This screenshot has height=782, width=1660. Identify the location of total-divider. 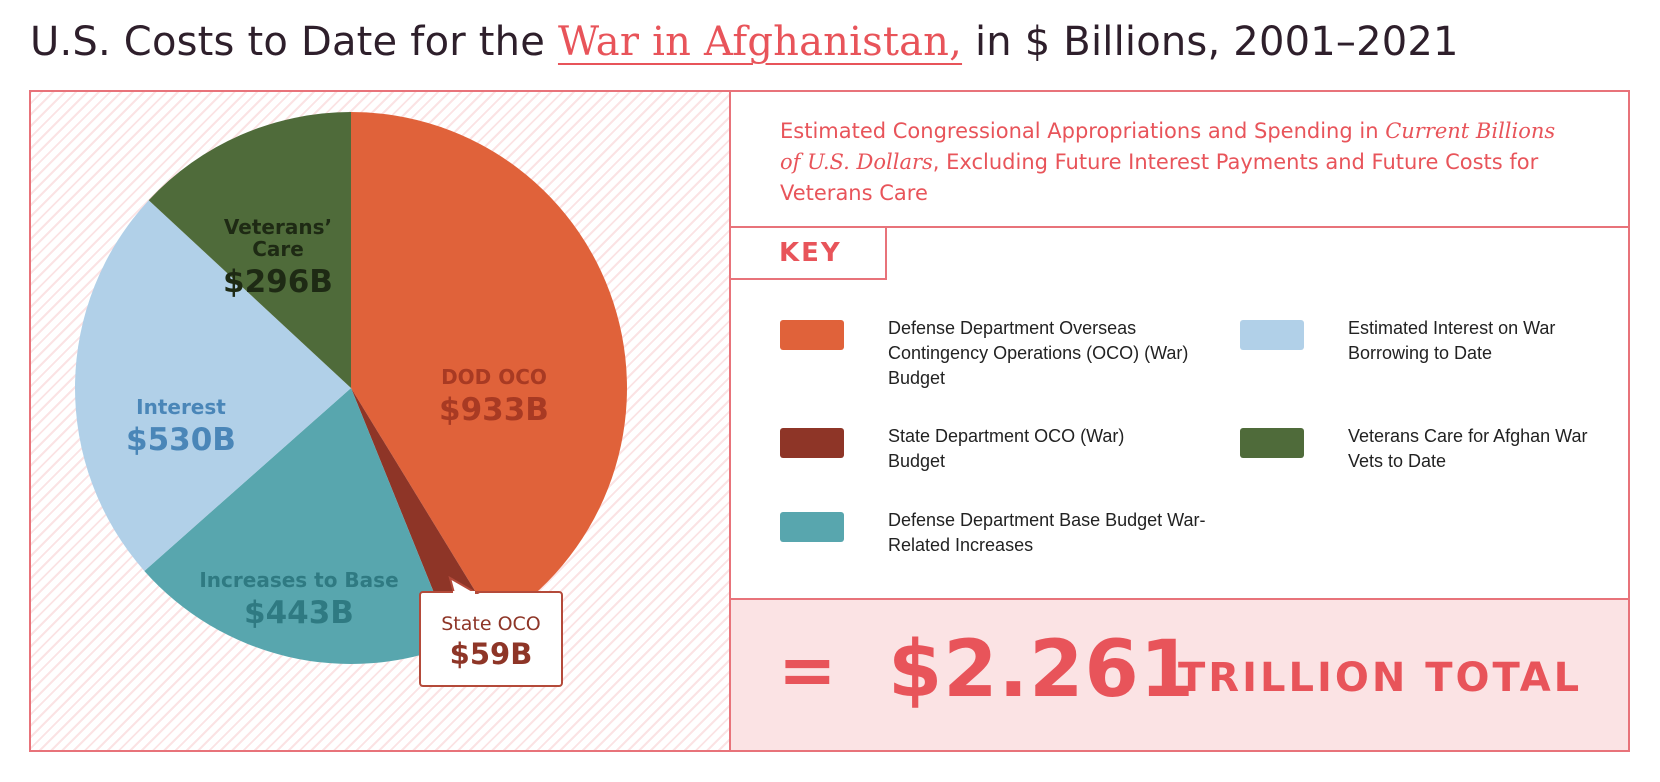
(1179, 599).